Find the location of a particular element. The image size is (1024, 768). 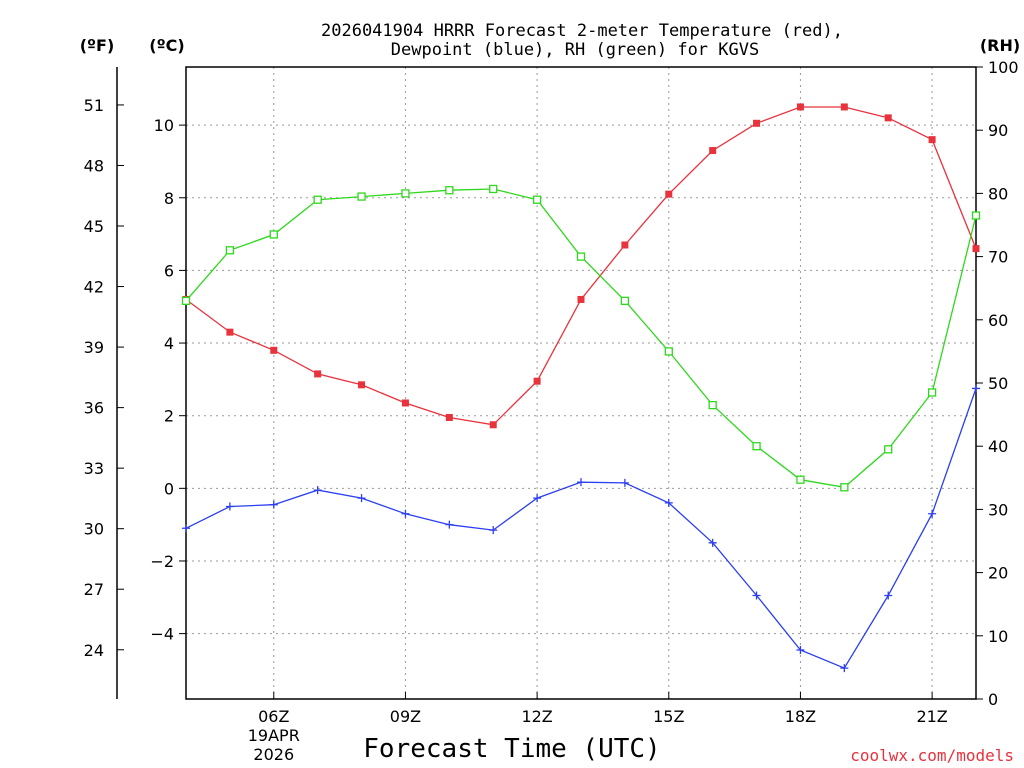

celsius-tick-label: 4 is located at coordinates (169, 343).